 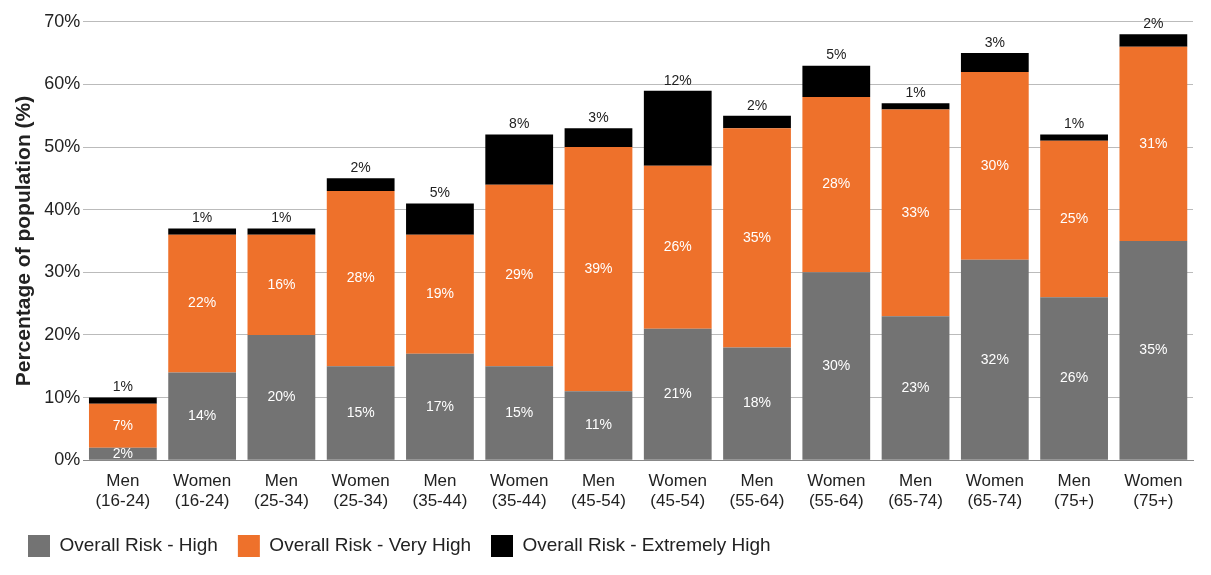 I want to click on y-tick-label: 10%, so click(x=62, y=396).